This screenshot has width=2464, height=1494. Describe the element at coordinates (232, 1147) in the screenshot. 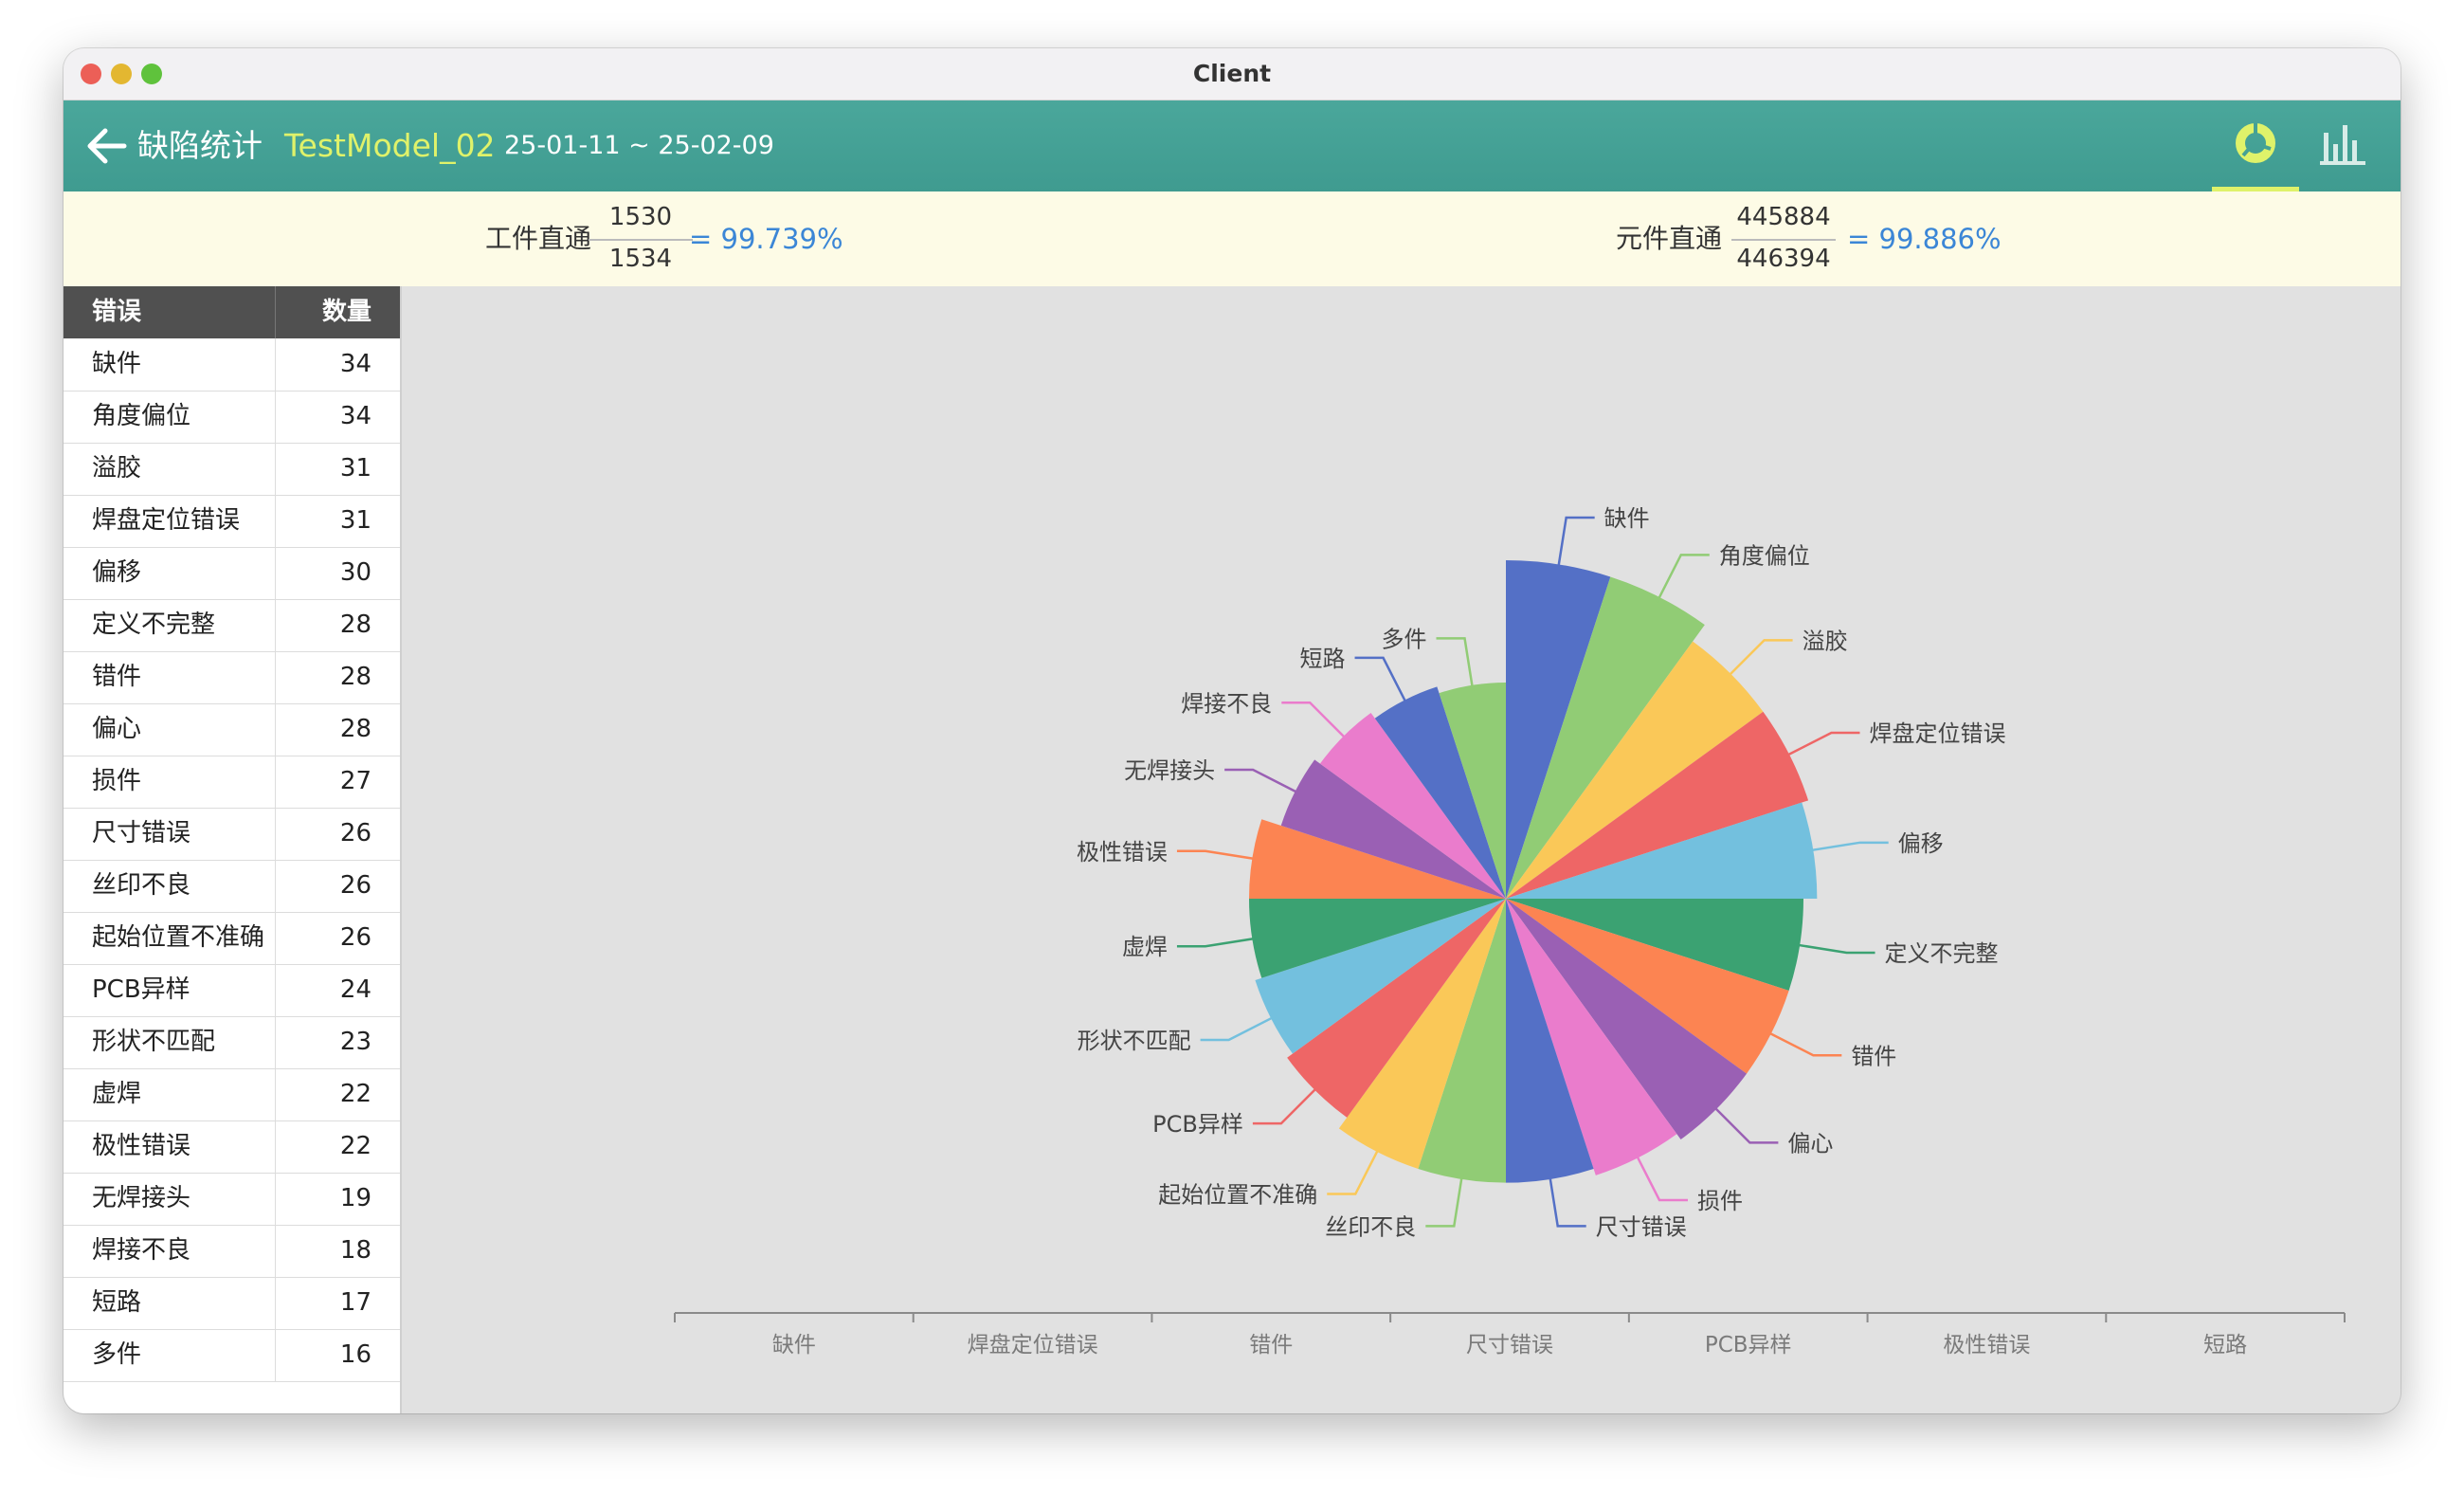

I see `table-row: 极性错误 22` at that location.